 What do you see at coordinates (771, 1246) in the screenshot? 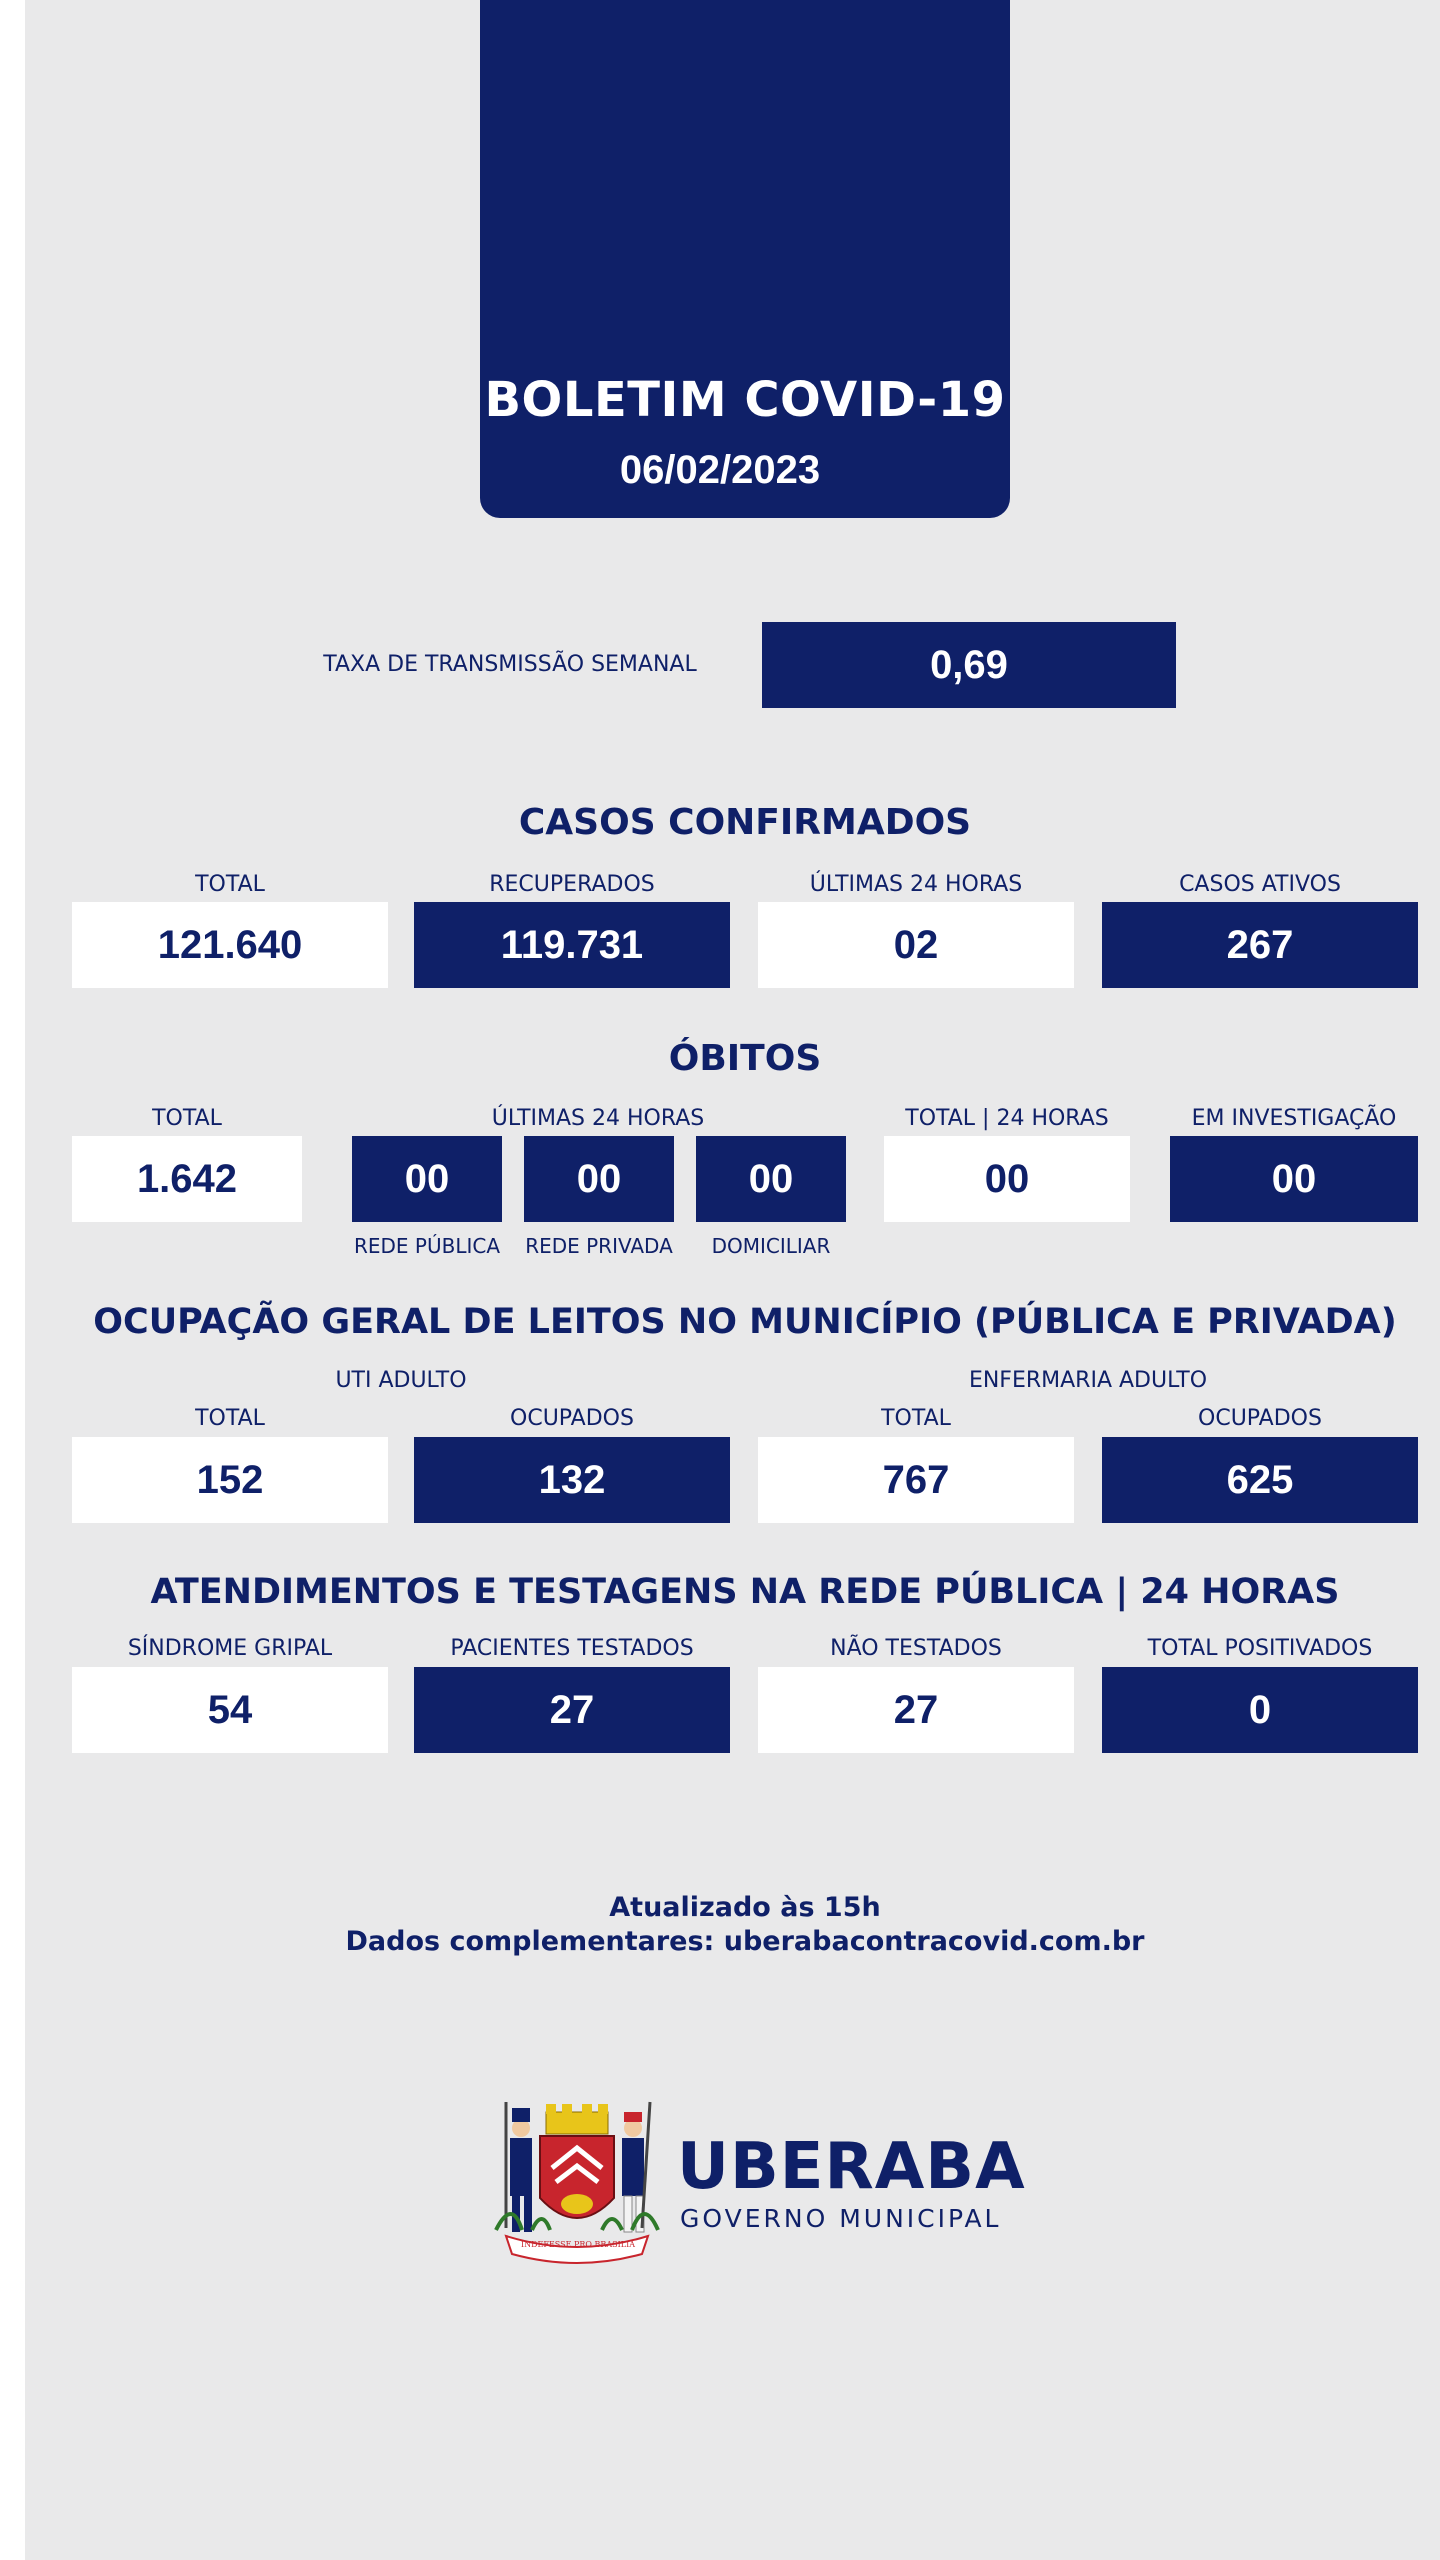
I see `deaths-home-label: DOMICILIAR` at bounding box center [771, 1246].